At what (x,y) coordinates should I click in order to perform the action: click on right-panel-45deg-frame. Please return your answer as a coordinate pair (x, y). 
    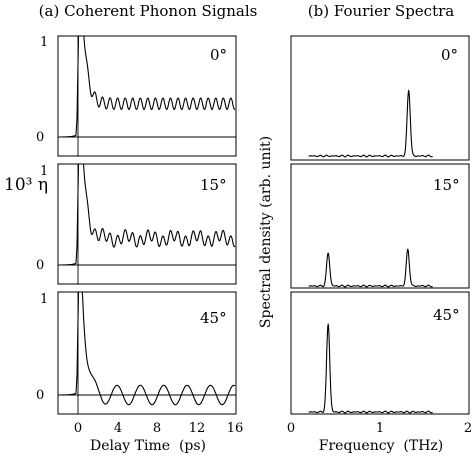
    Looking at the image, I should click on (380, 353).